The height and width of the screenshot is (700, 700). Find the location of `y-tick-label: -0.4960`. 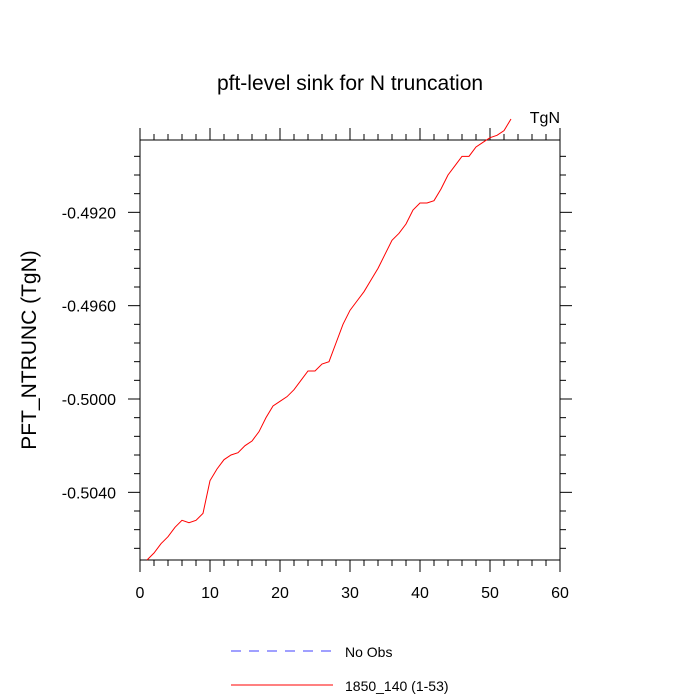

y-tick-label: -0.4960 is located at coordinates (89, 307).